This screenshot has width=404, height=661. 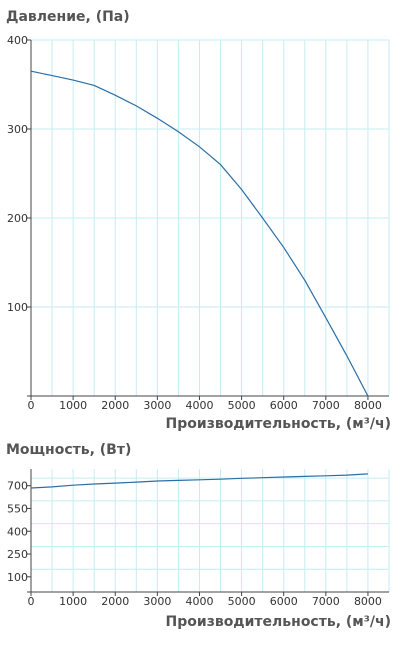 I want to click on pressure-x-tick-label: 5000, so click(x=242, y=405).